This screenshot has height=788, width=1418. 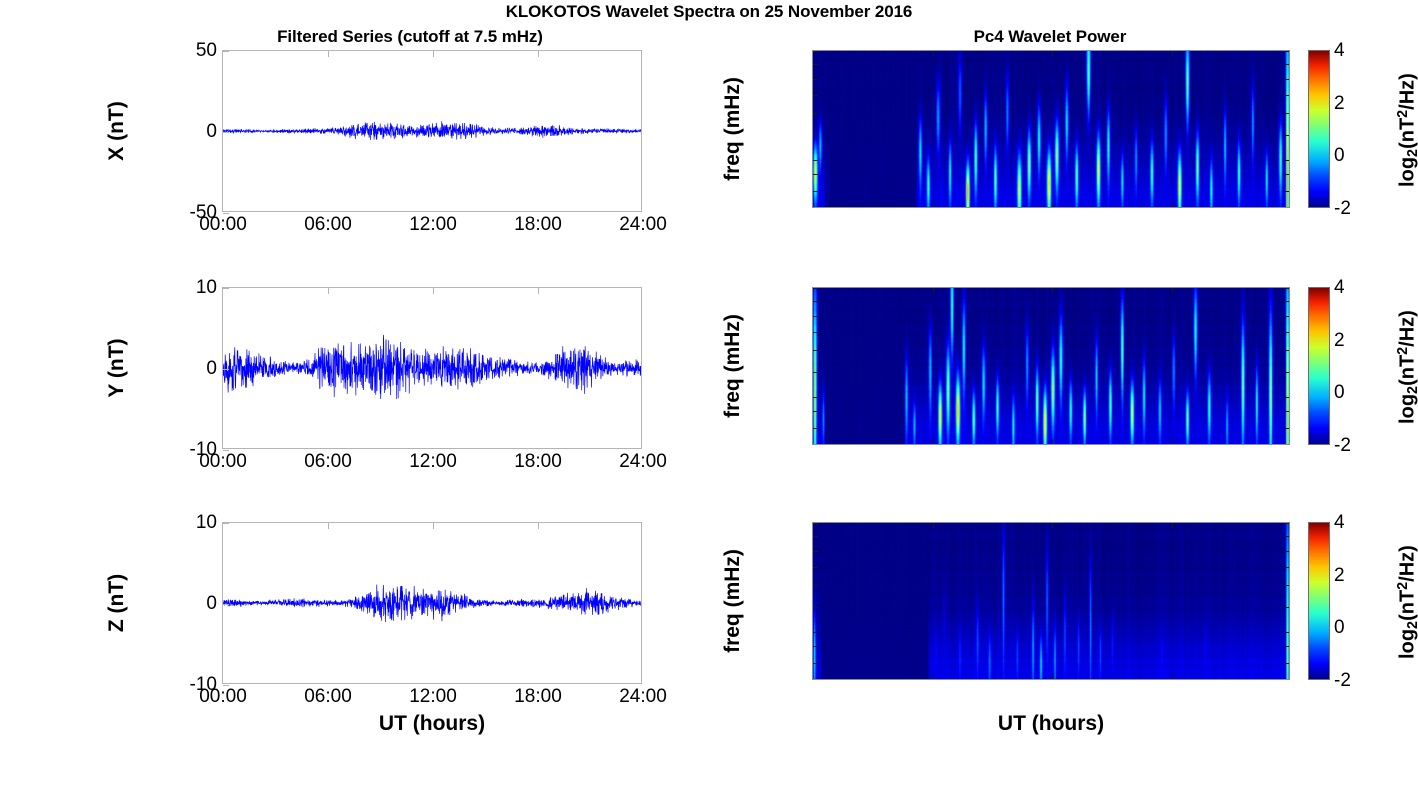 I want to click on timeseries-trace-y, so click(x=432, y=367).